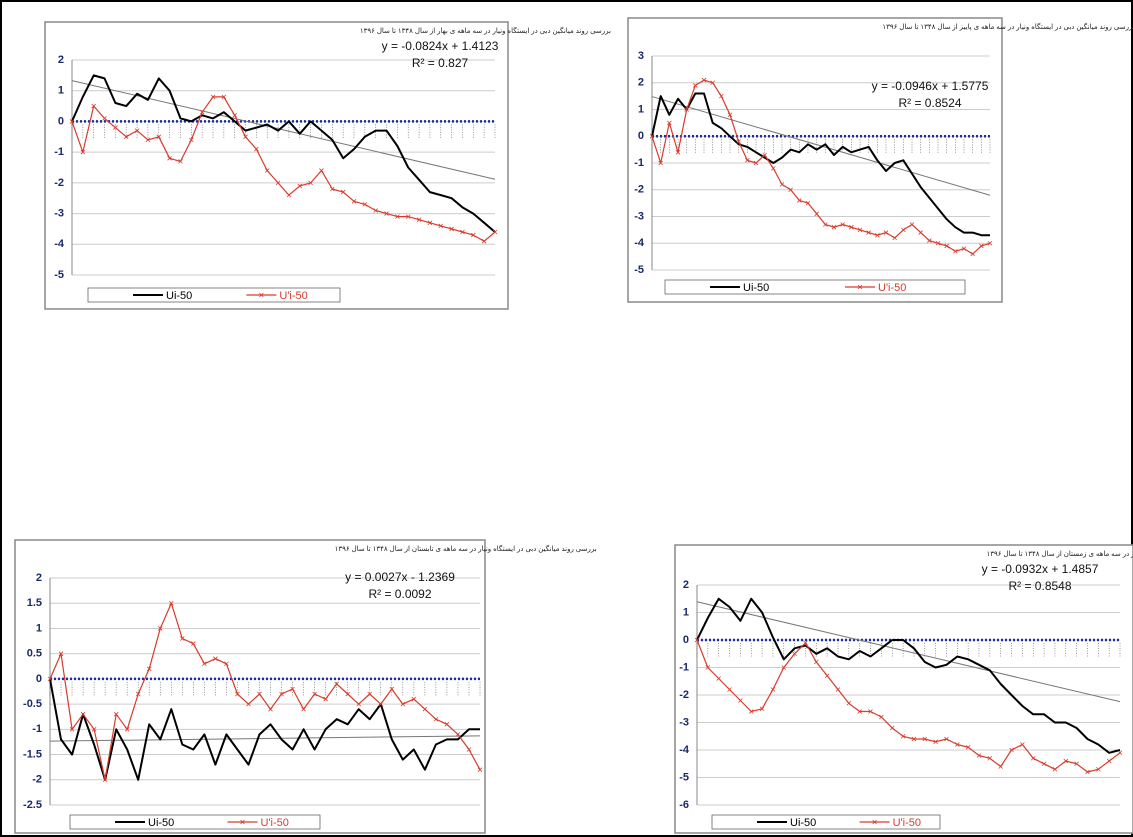 Image resolution: width=1133 pixels, height=837 pixels. I want to click on y-tick-label: 1, so click(641, 109).